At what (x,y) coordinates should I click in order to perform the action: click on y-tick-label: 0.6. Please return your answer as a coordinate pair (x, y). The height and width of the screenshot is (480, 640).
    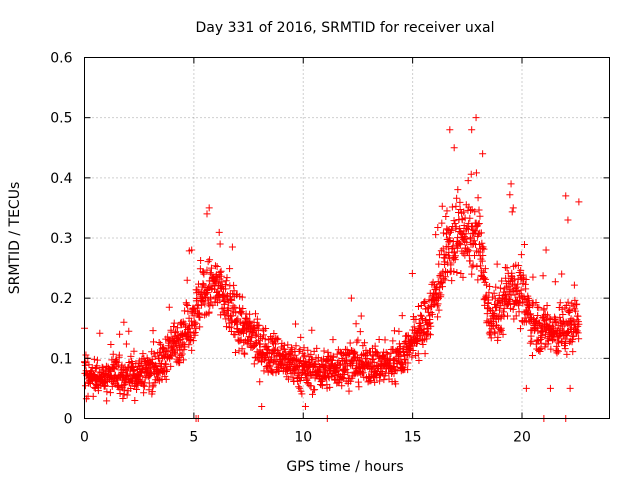
    Looking at the image, I should click on (61, 59).